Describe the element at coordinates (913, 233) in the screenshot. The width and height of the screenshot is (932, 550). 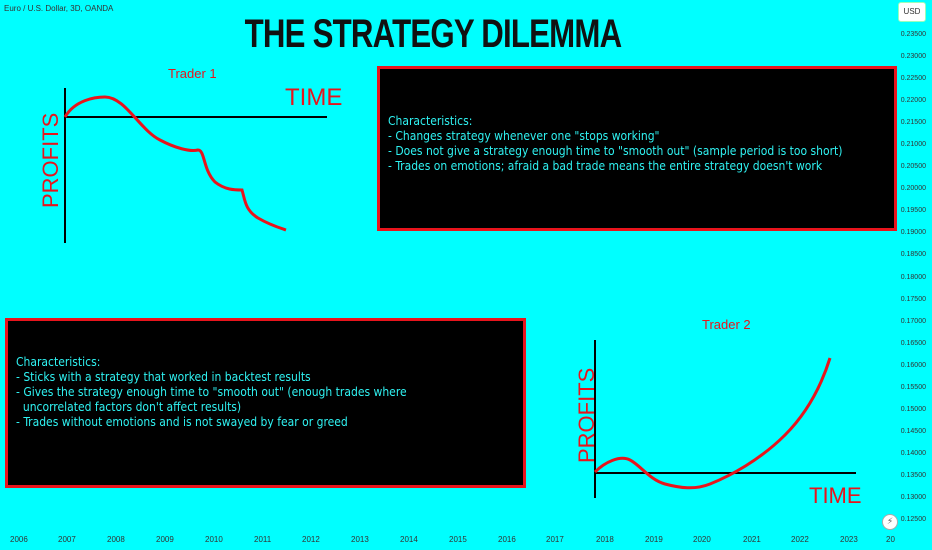
I see `price-tick: 0.19000` at that location.